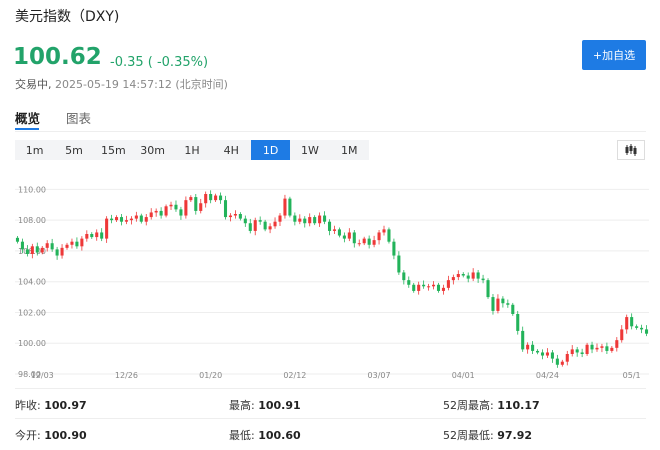  What do you see at coordinates (491, 405) in the screenshot?
I see `high52-stat: 52周最高: 110.17` at bounding box center [491, 405].